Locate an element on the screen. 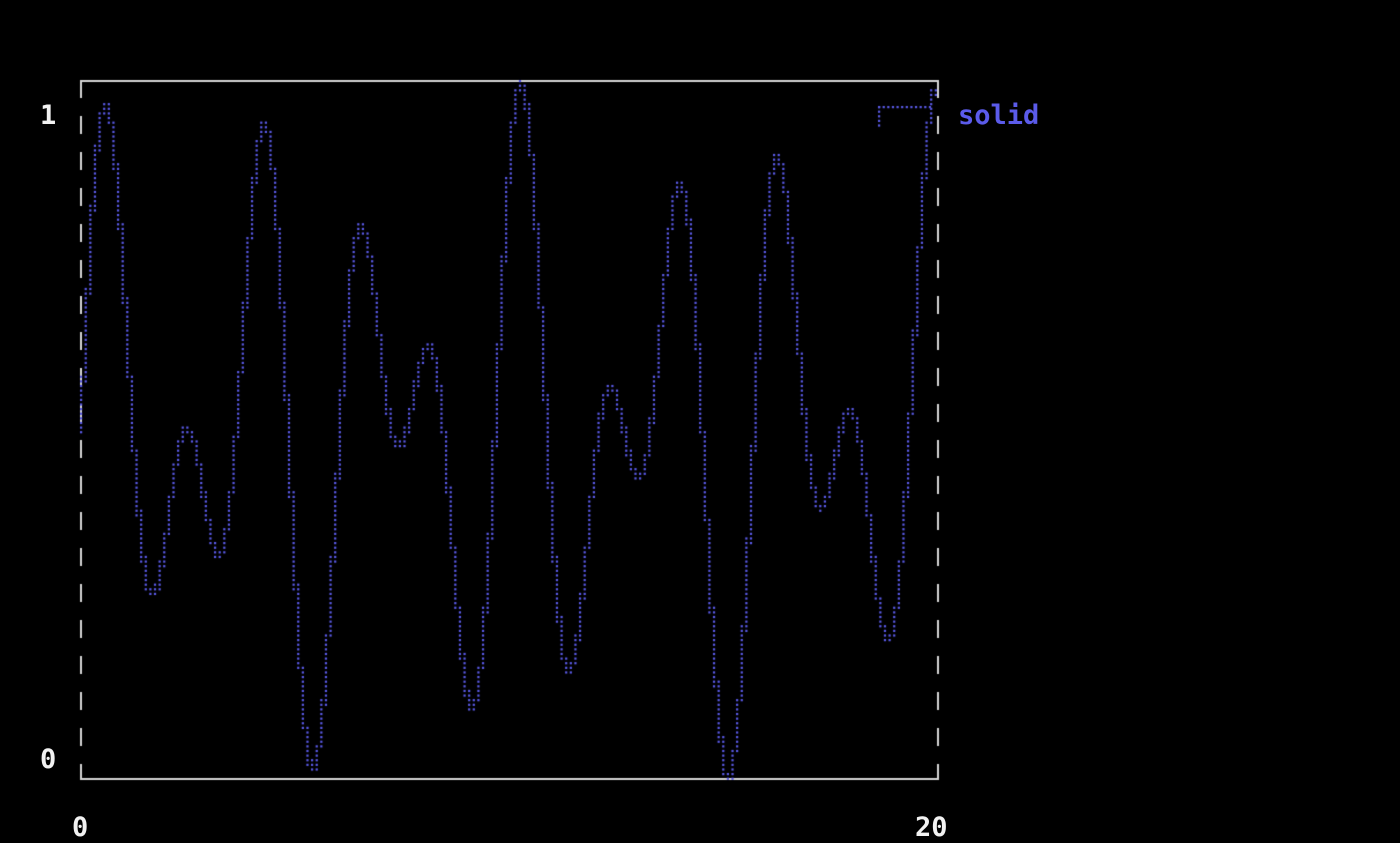  legend-swatch-solid is located at coordinates (905, 116).